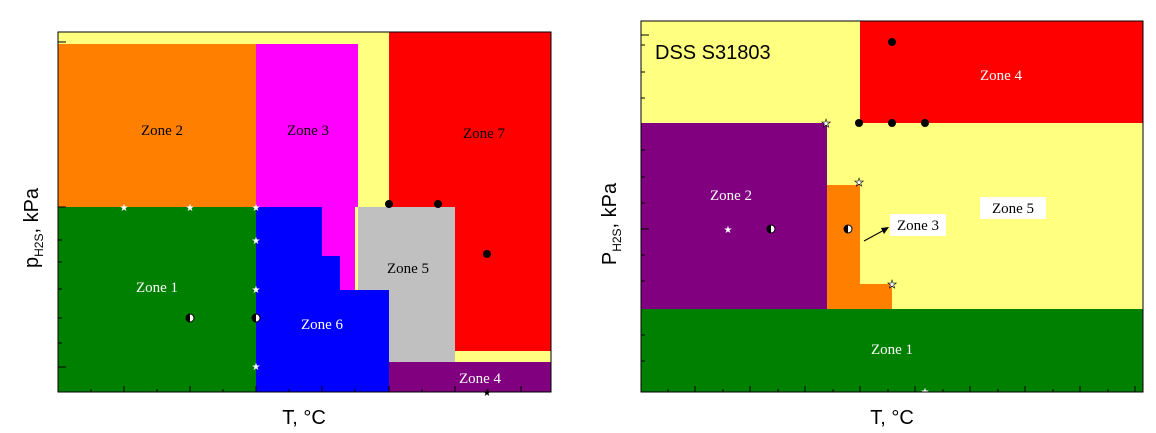  I want to click on right-zone-1-region, so click(892, 350).